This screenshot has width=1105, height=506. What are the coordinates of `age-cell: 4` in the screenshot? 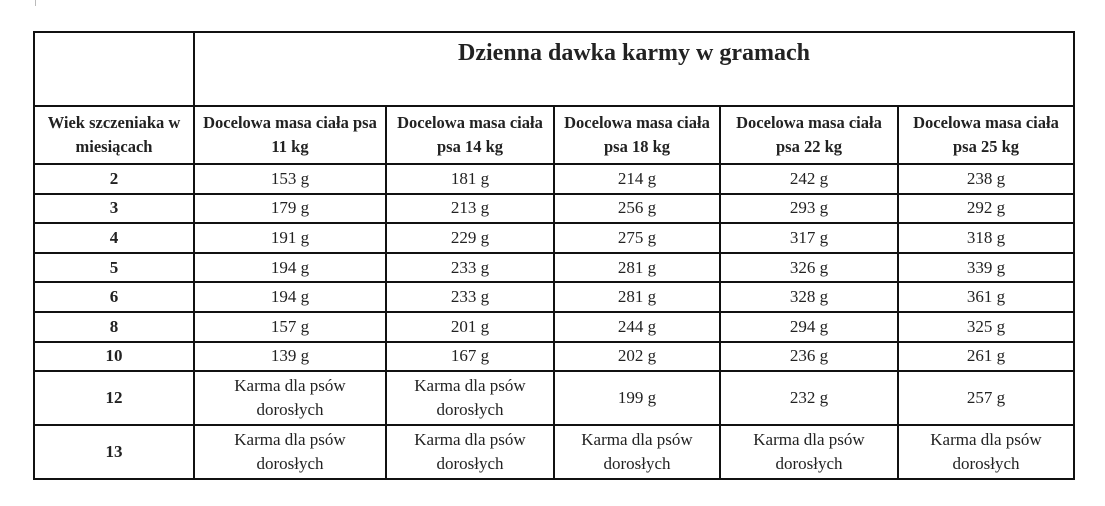 It's located at (114, 238).